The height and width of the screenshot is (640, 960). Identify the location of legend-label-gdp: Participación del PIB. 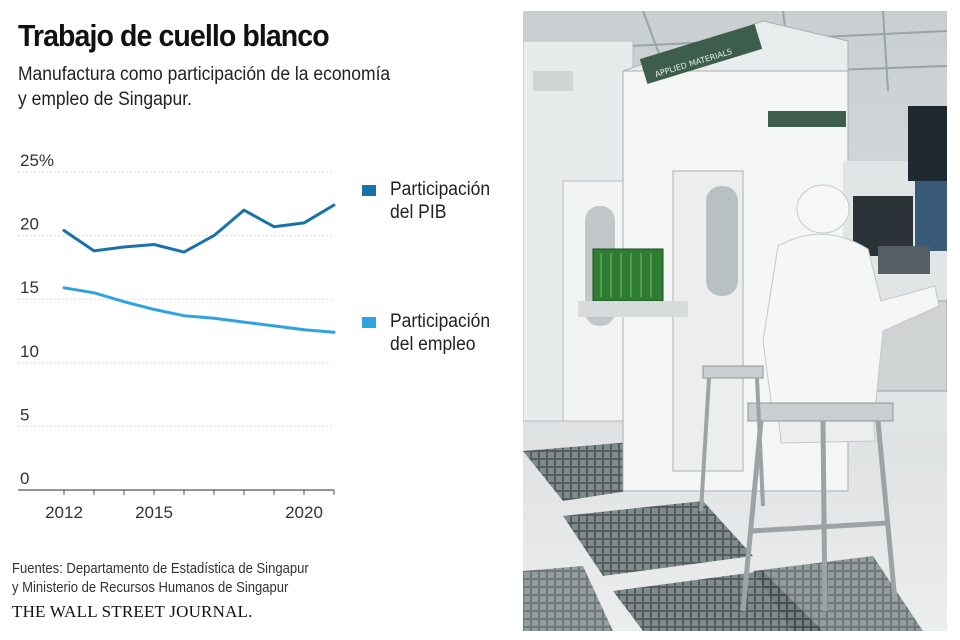
(454, 201).